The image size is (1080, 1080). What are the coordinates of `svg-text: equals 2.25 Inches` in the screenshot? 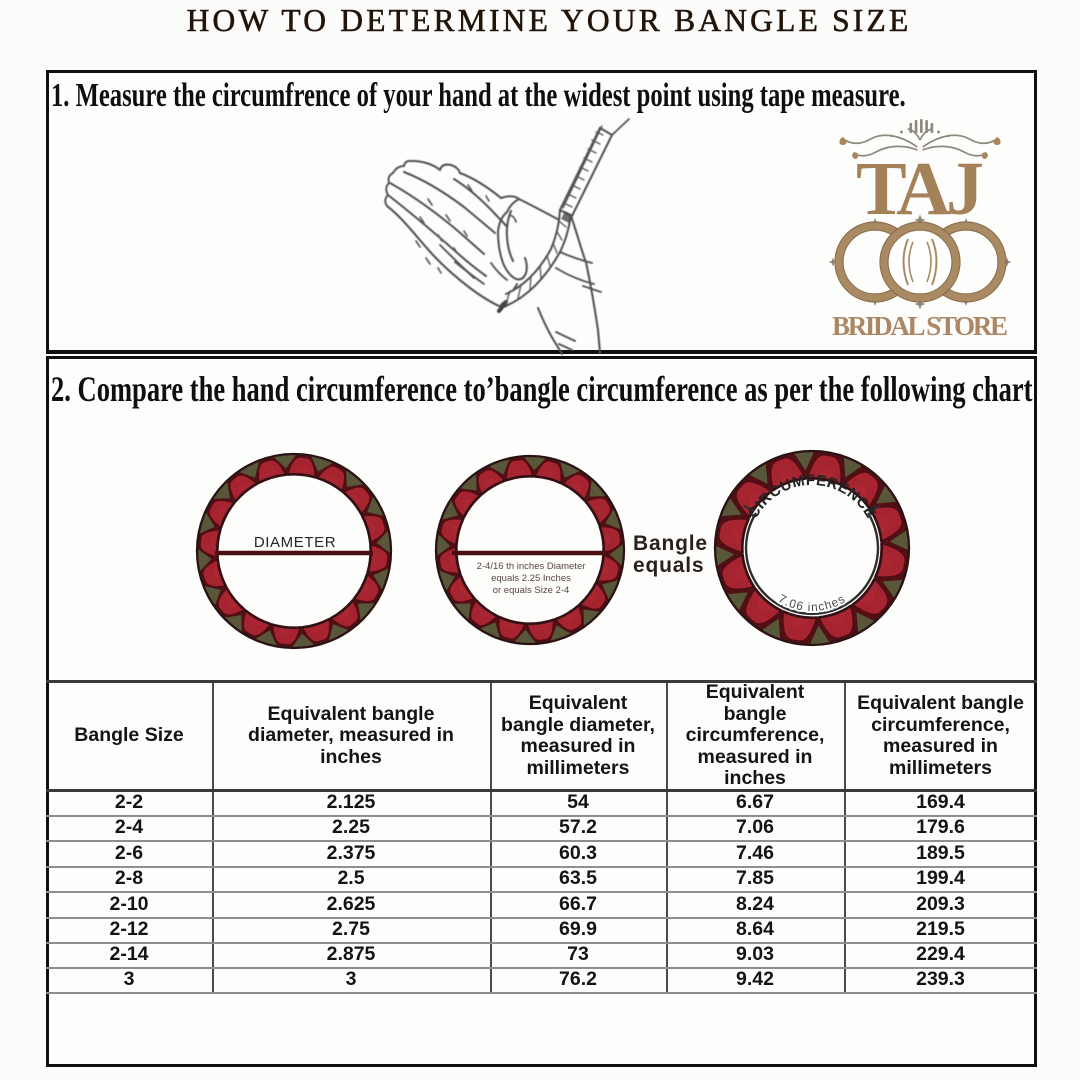 It's located at (531, 578).